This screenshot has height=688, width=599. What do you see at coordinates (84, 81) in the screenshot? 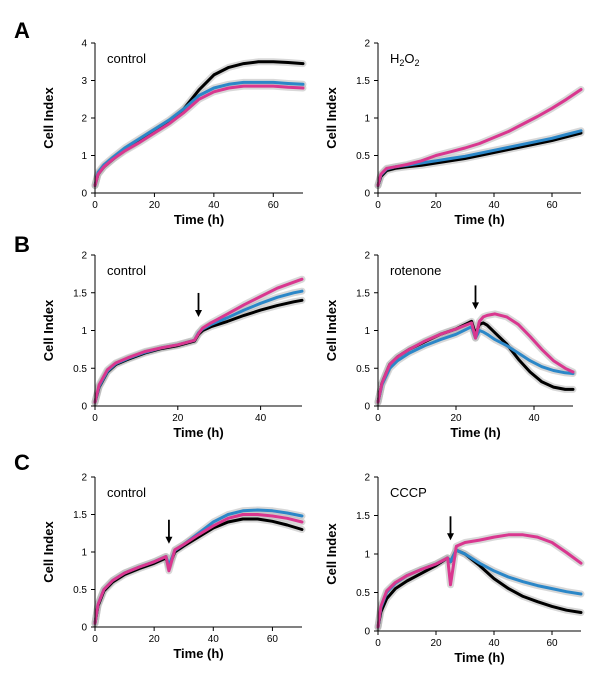
I see `y-tick-label: 3` at bounding box center [84, 81].